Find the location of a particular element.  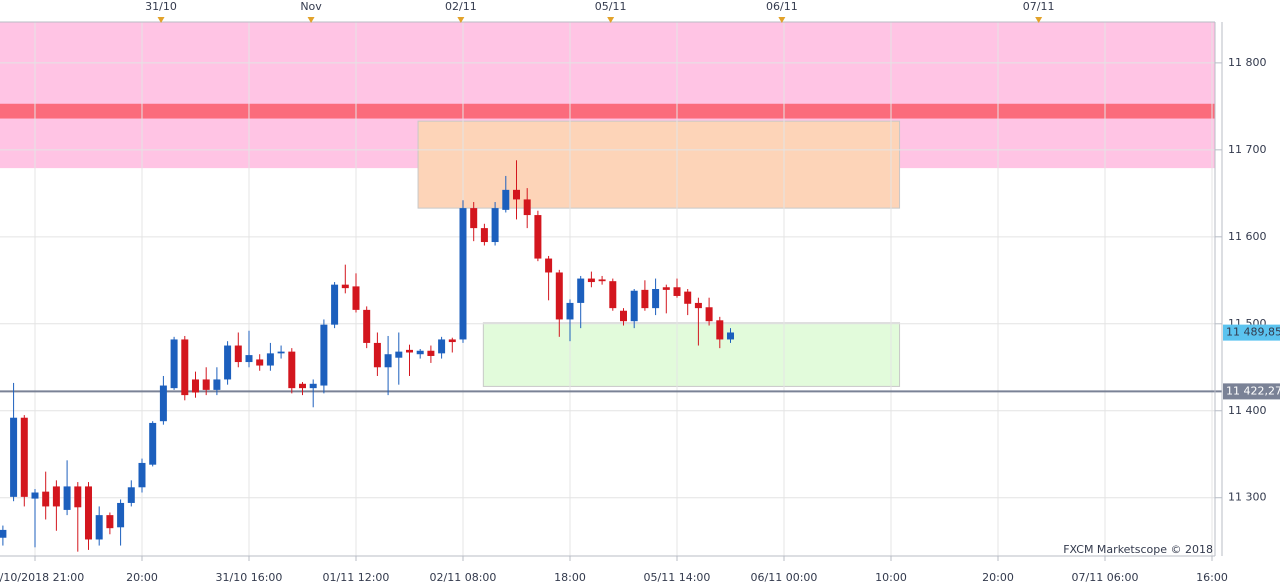

x-tick-label: 16:00 is located at coordinates (1212, 577).